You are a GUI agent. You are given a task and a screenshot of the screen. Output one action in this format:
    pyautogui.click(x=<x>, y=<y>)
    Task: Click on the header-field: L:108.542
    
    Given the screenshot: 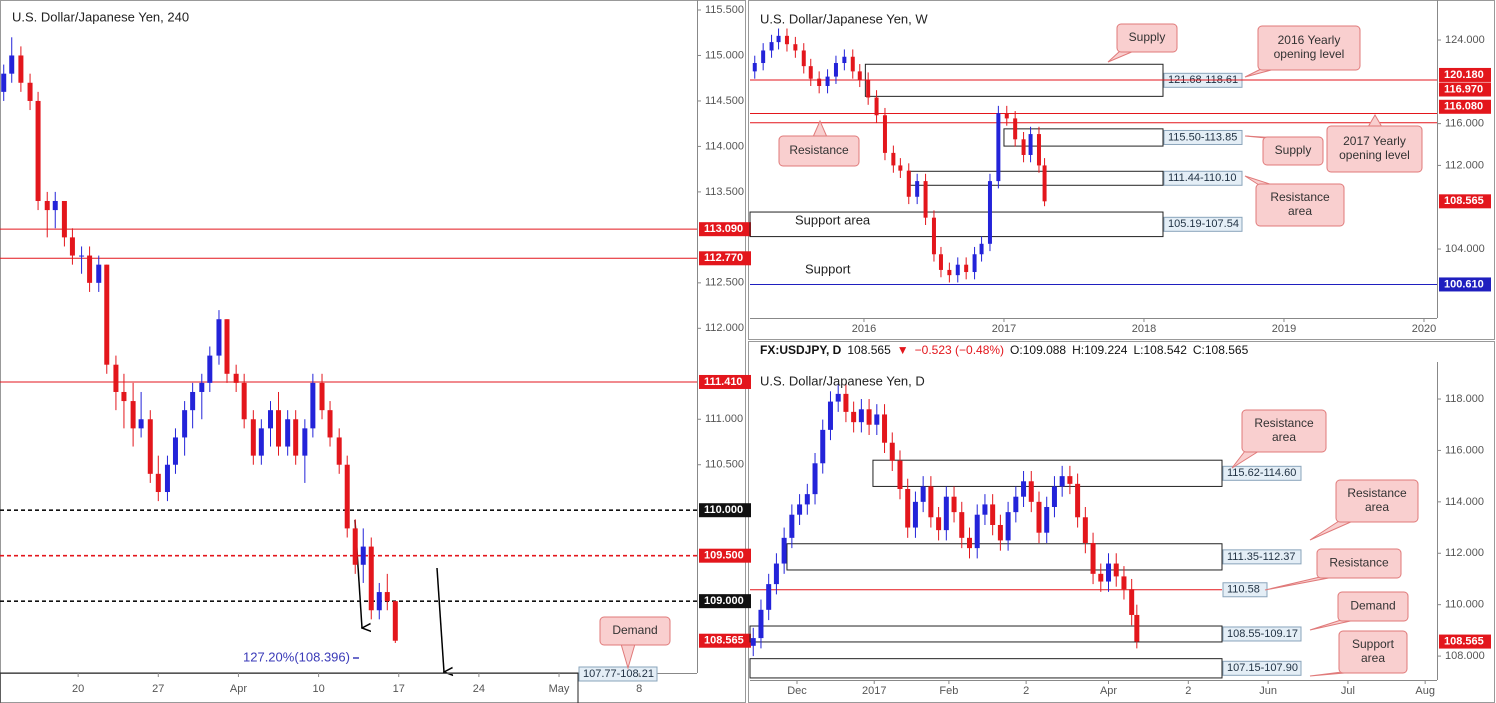 What is the action you would take?
    pyautogui.click(x=1160, y=350)
    